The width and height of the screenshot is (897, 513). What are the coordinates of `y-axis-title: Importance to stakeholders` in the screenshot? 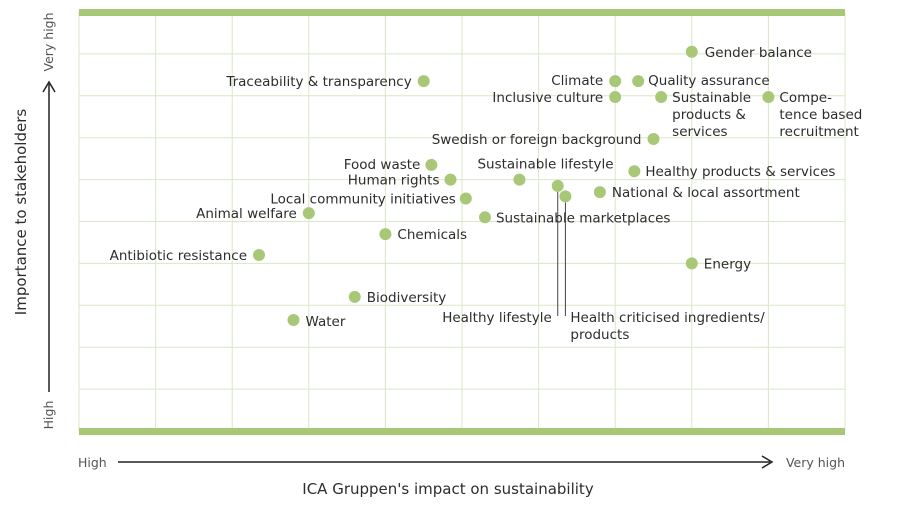 It's located at (21, 212).